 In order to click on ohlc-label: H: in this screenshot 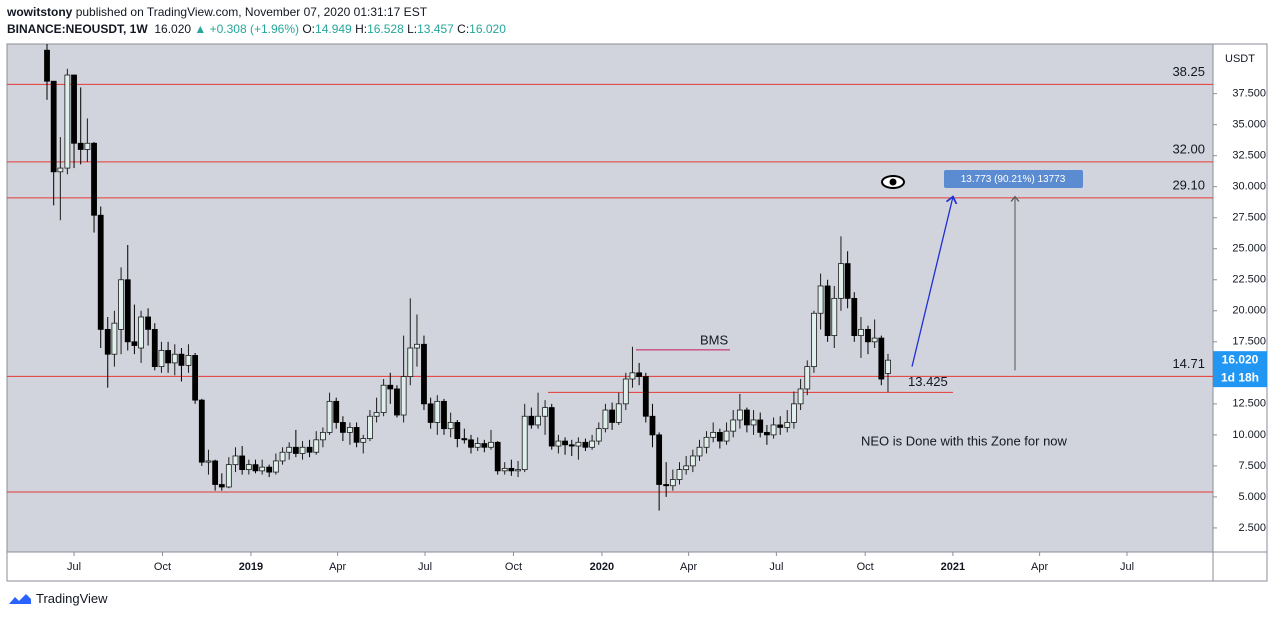, I will do `click(361, 29)`.